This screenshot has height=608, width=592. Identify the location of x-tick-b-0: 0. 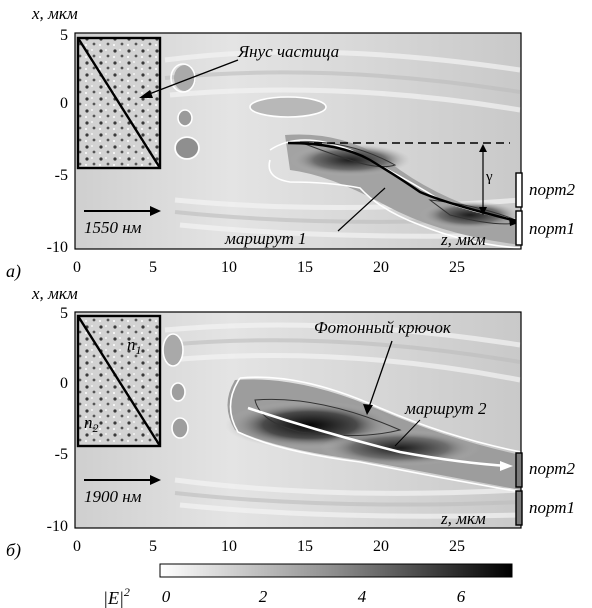
(64, 383).